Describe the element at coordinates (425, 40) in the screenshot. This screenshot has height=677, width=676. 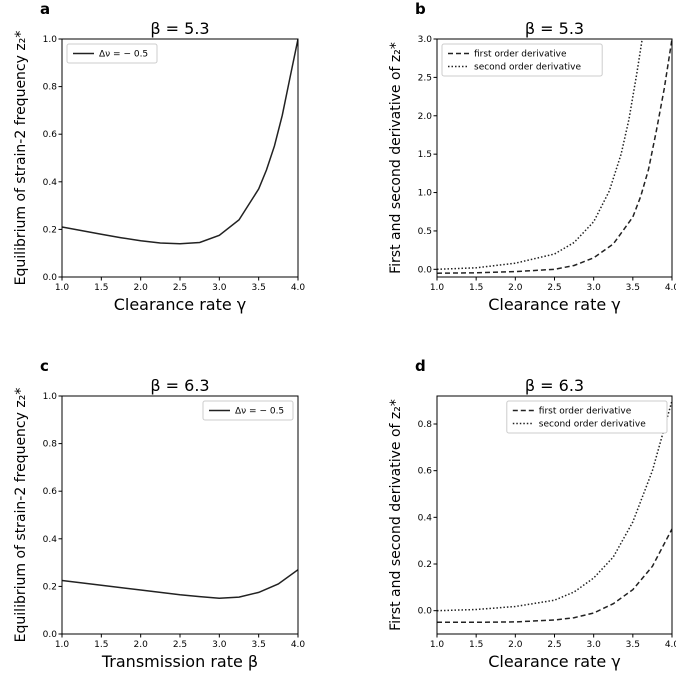
I see `y-tick-label: 3.0` at that location.